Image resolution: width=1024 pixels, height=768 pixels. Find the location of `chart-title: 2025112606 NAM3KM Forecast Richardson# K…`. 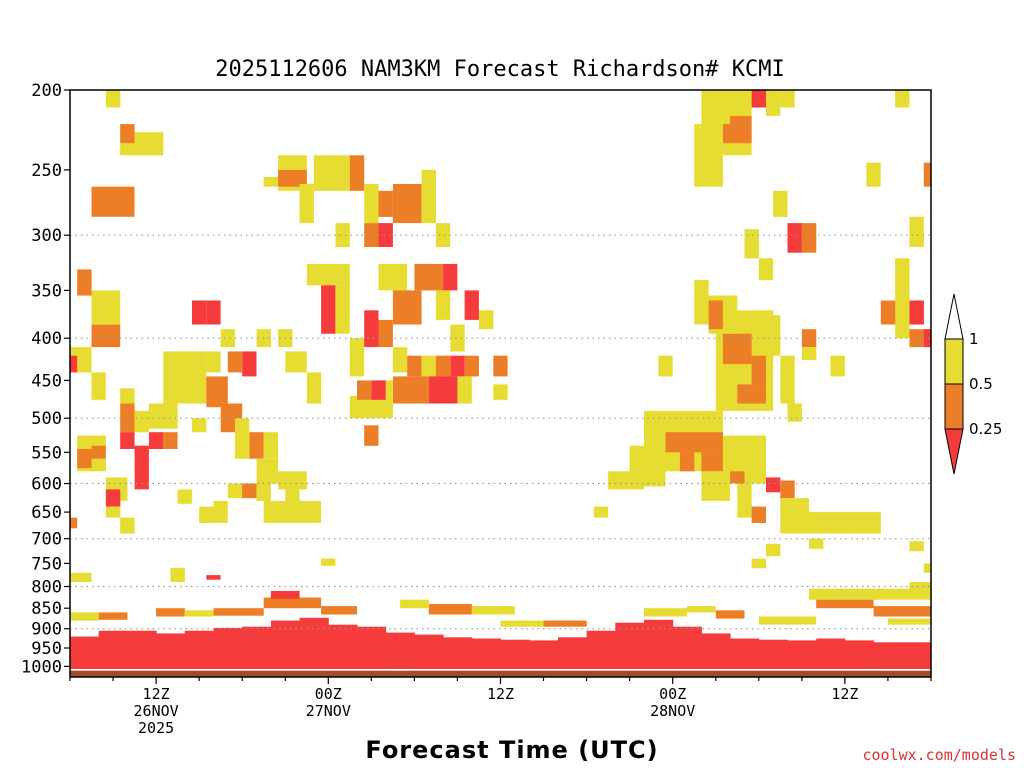

chart-title: 2025112606 NAM3KM Forecast Richardson# K… is located at coordinates (500, 69).